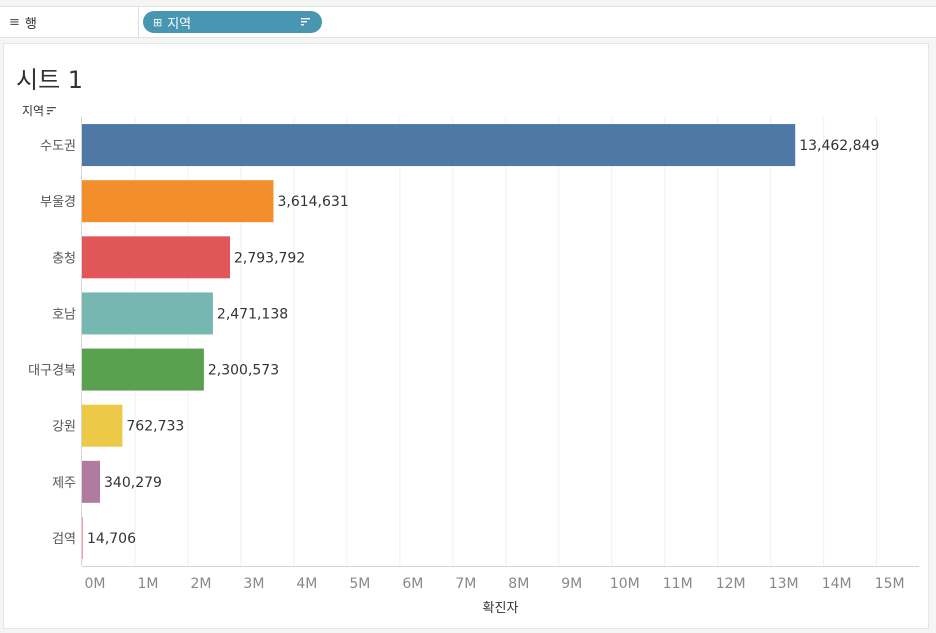  I want to click on x-tick-label: 14M, so click(837, 584).